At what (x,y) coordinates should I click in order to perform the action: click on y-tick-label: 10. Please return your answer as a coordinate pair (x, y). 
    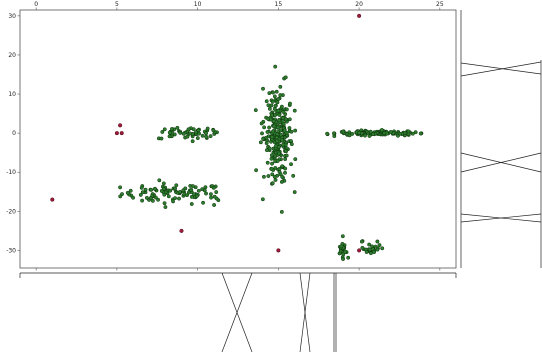
    Looking at the image, I should click on (12, 94).